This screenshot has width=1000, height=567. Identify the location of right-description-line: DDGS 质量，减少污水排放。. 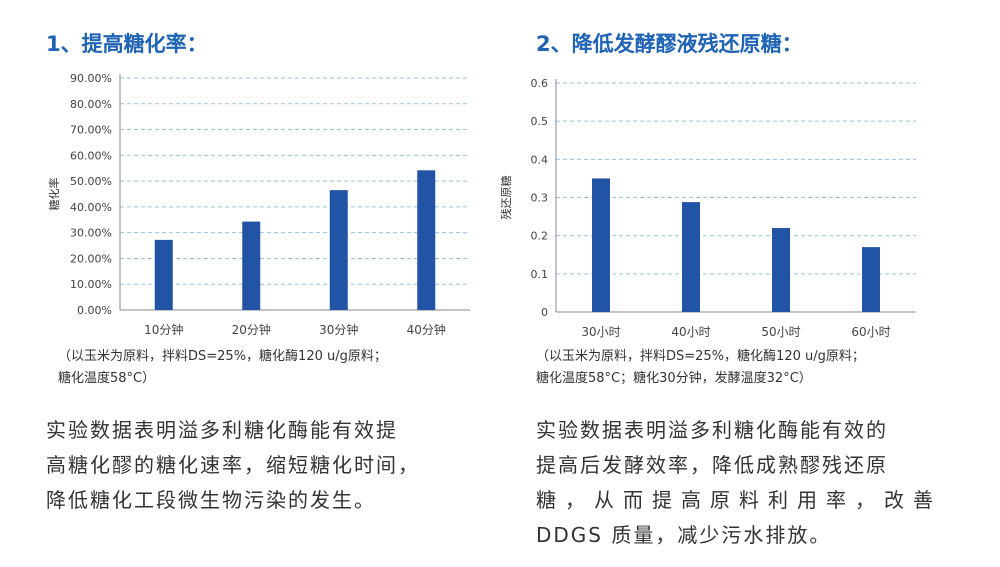
(684, 535).